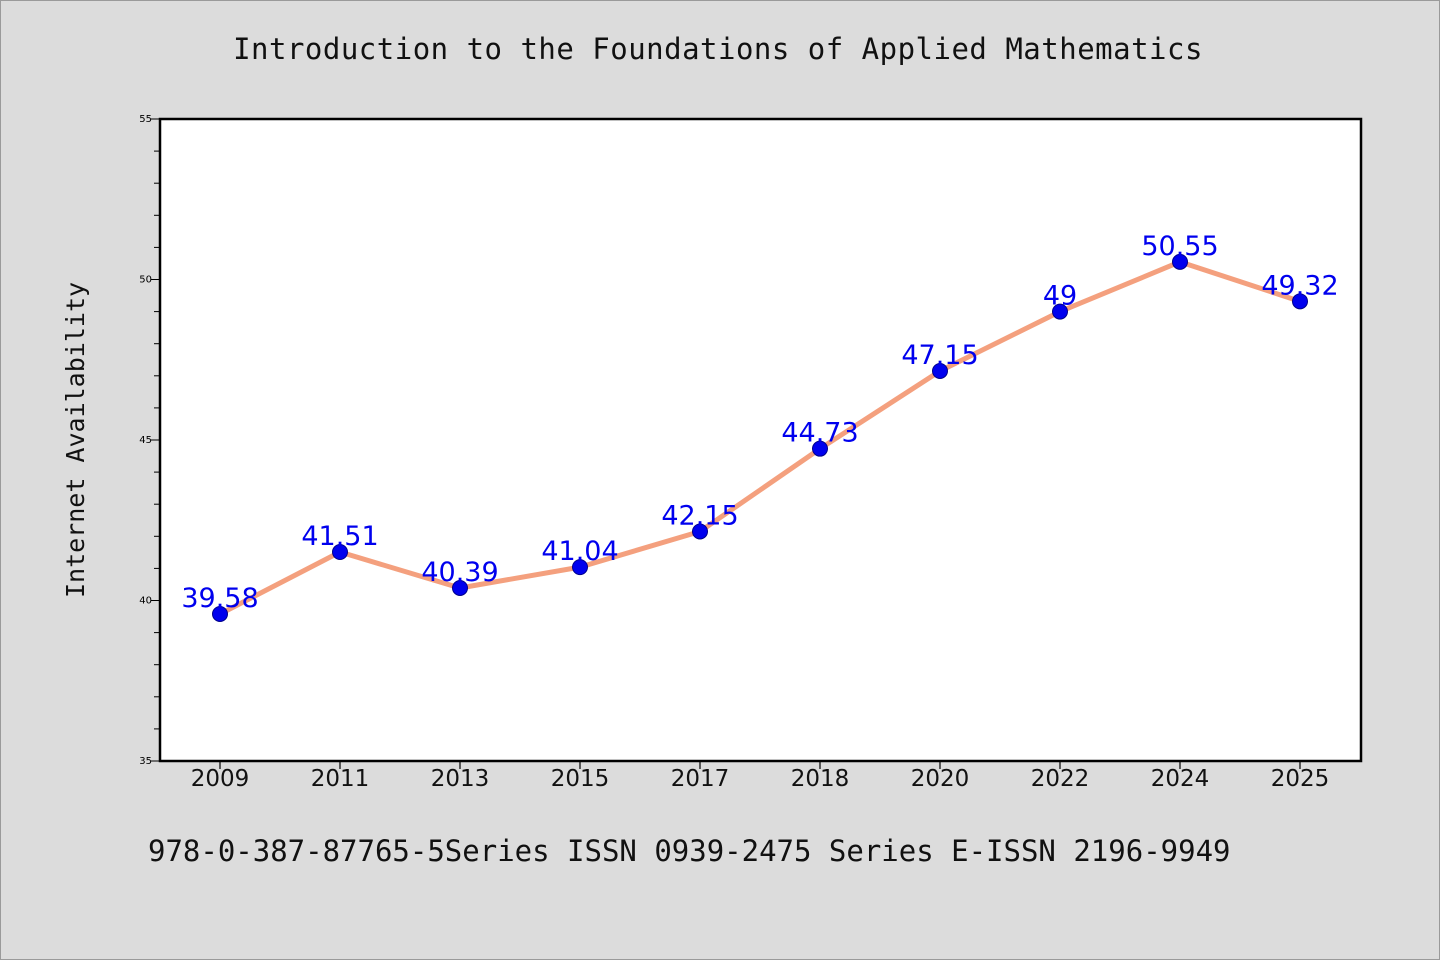 The width and height of the screenshot is (1440, 960). Describe the element at coordinates (1300, 779) in the screenshot. I see `x-tick-label: 2025` at that location.